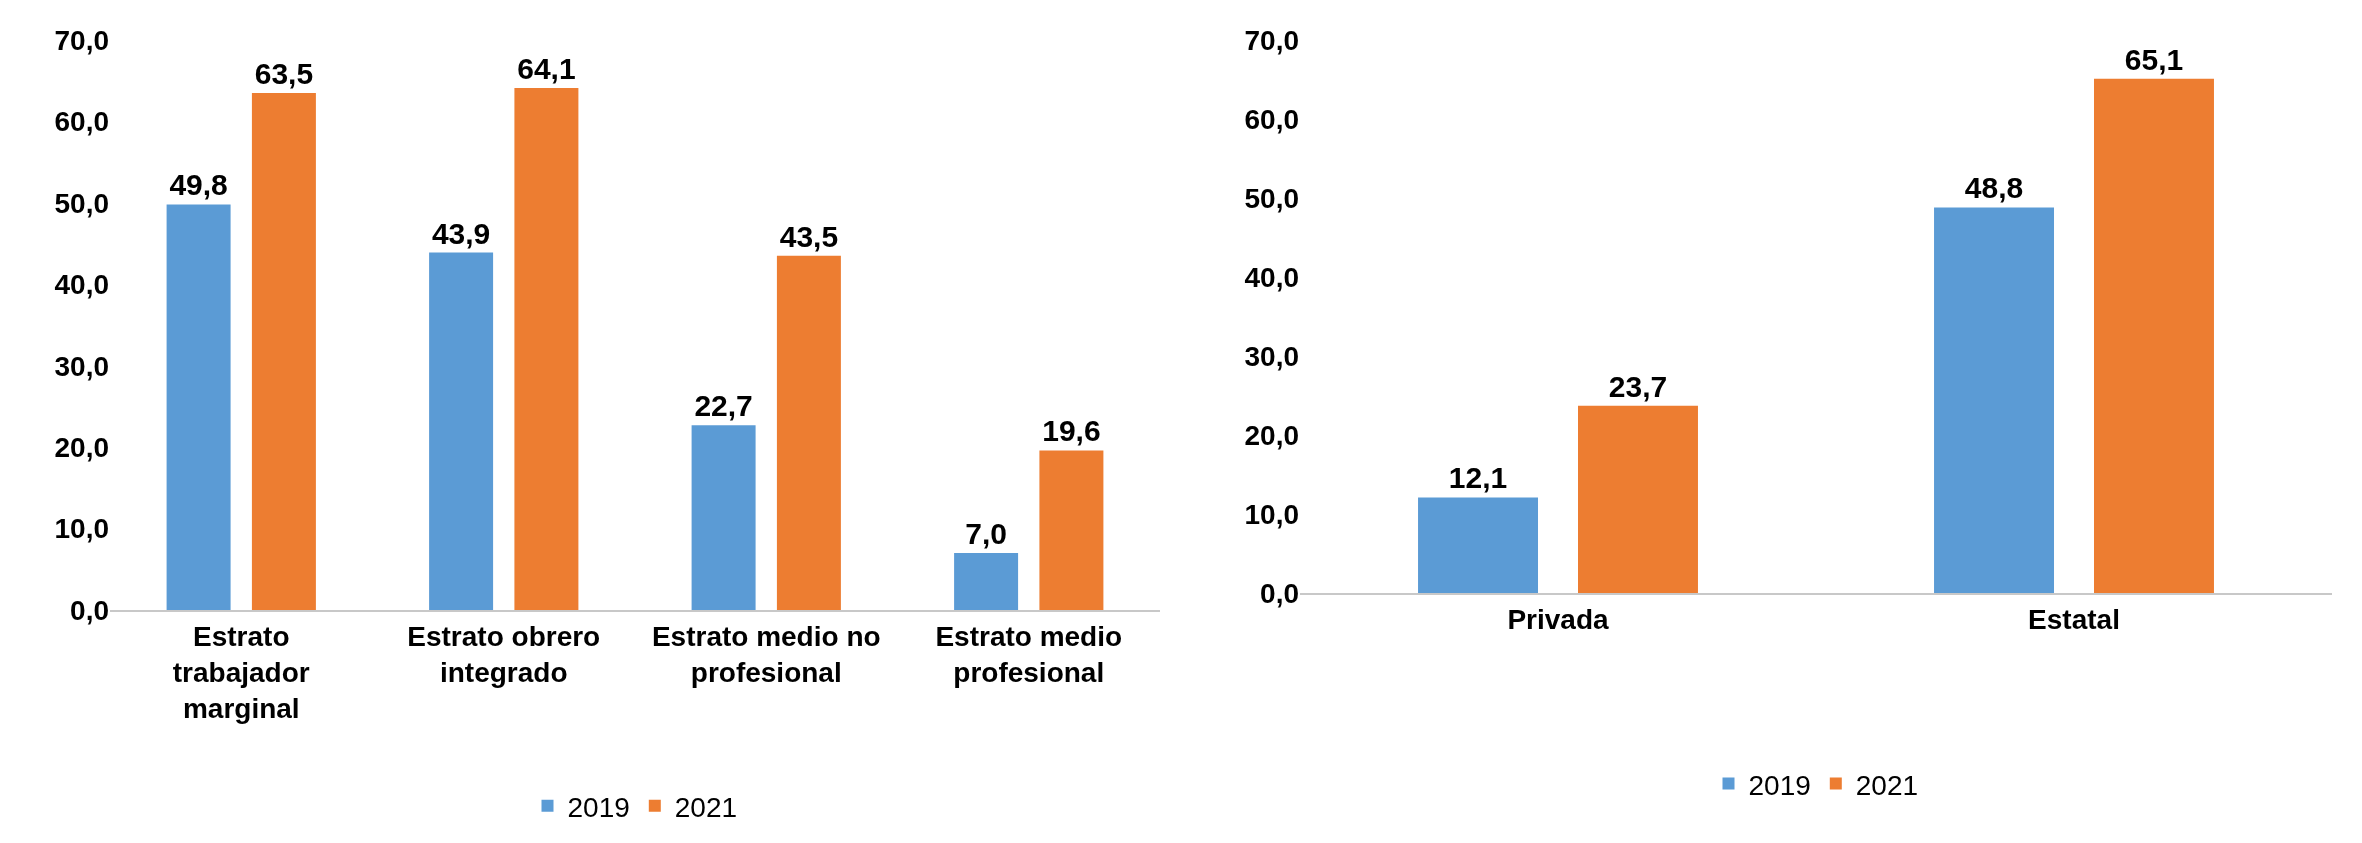 Image resolution: width=2362 pixels, height=843 pixels. I want to click on data-label: 22,7, so click(723, 406).